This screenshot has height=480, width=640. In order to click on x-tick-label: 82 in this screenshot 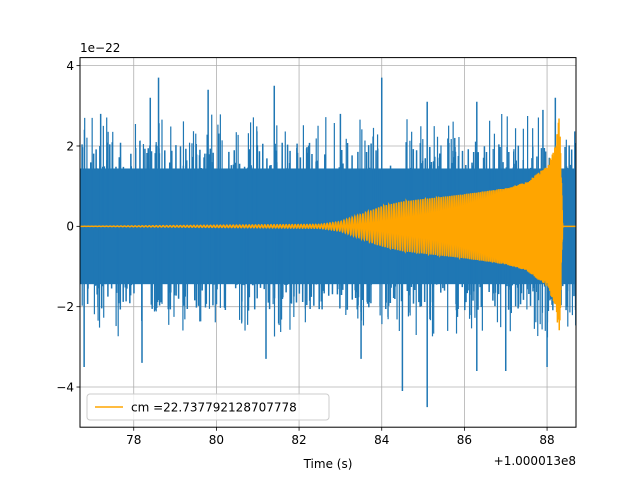, I will do `click(298, 440)`.